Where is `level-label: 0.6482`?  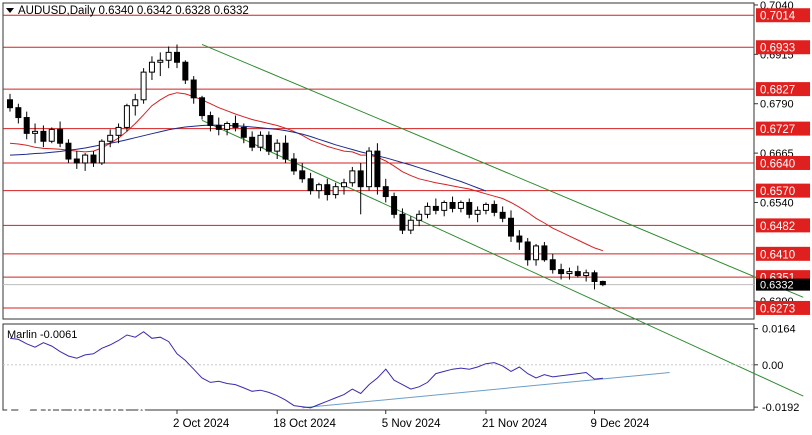 level-label: 0.6482 is located at coordinates (777, 227).